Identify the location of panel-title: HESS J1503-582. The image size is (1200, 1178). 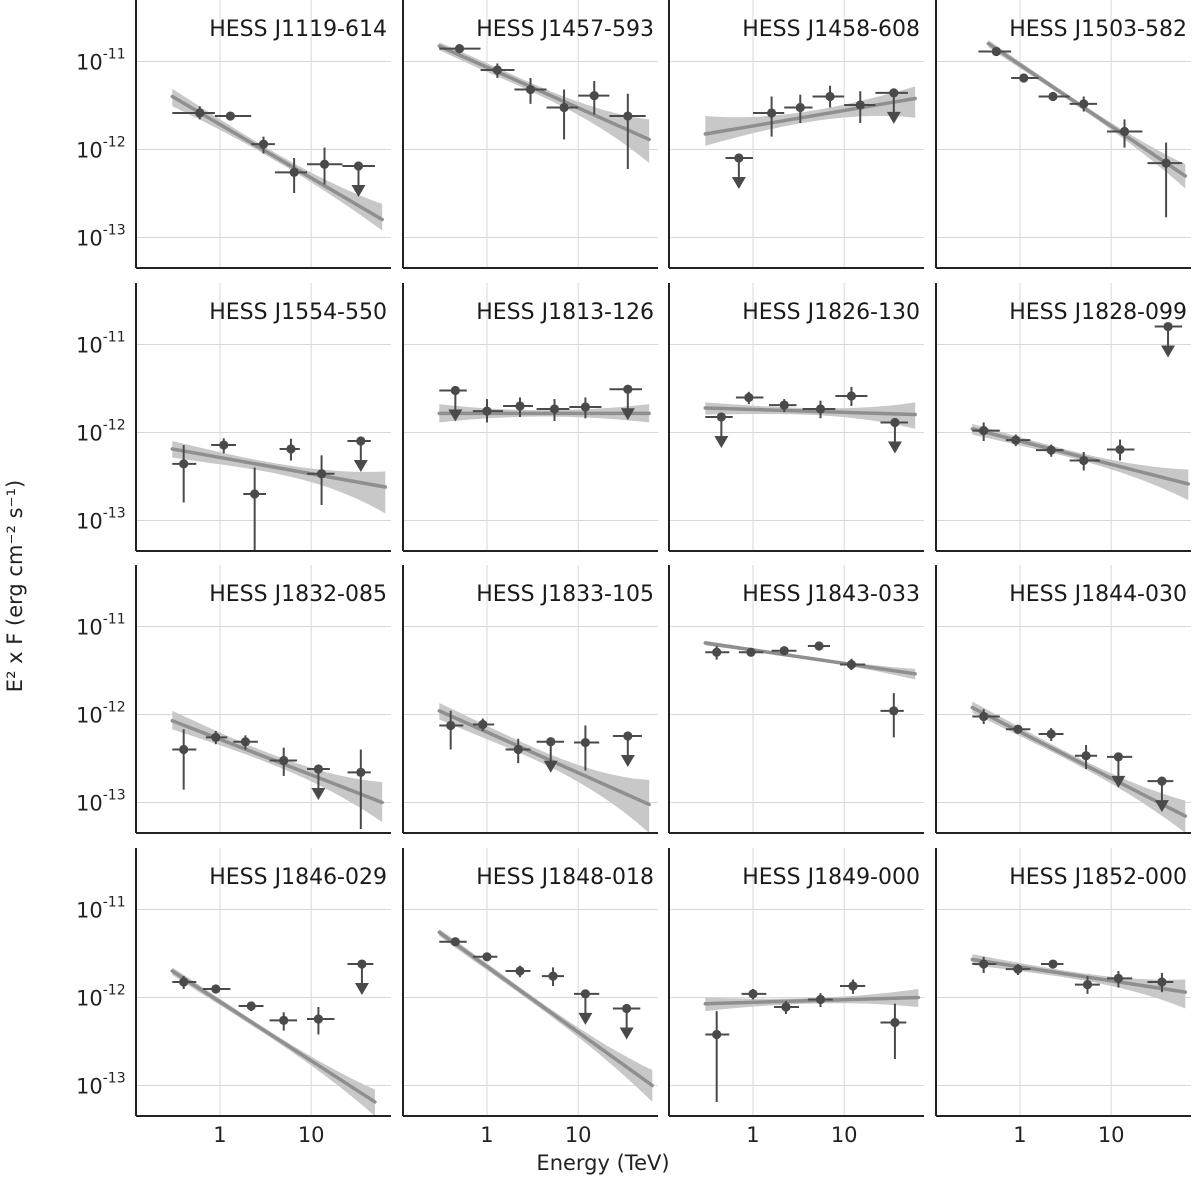
(1098, 29).